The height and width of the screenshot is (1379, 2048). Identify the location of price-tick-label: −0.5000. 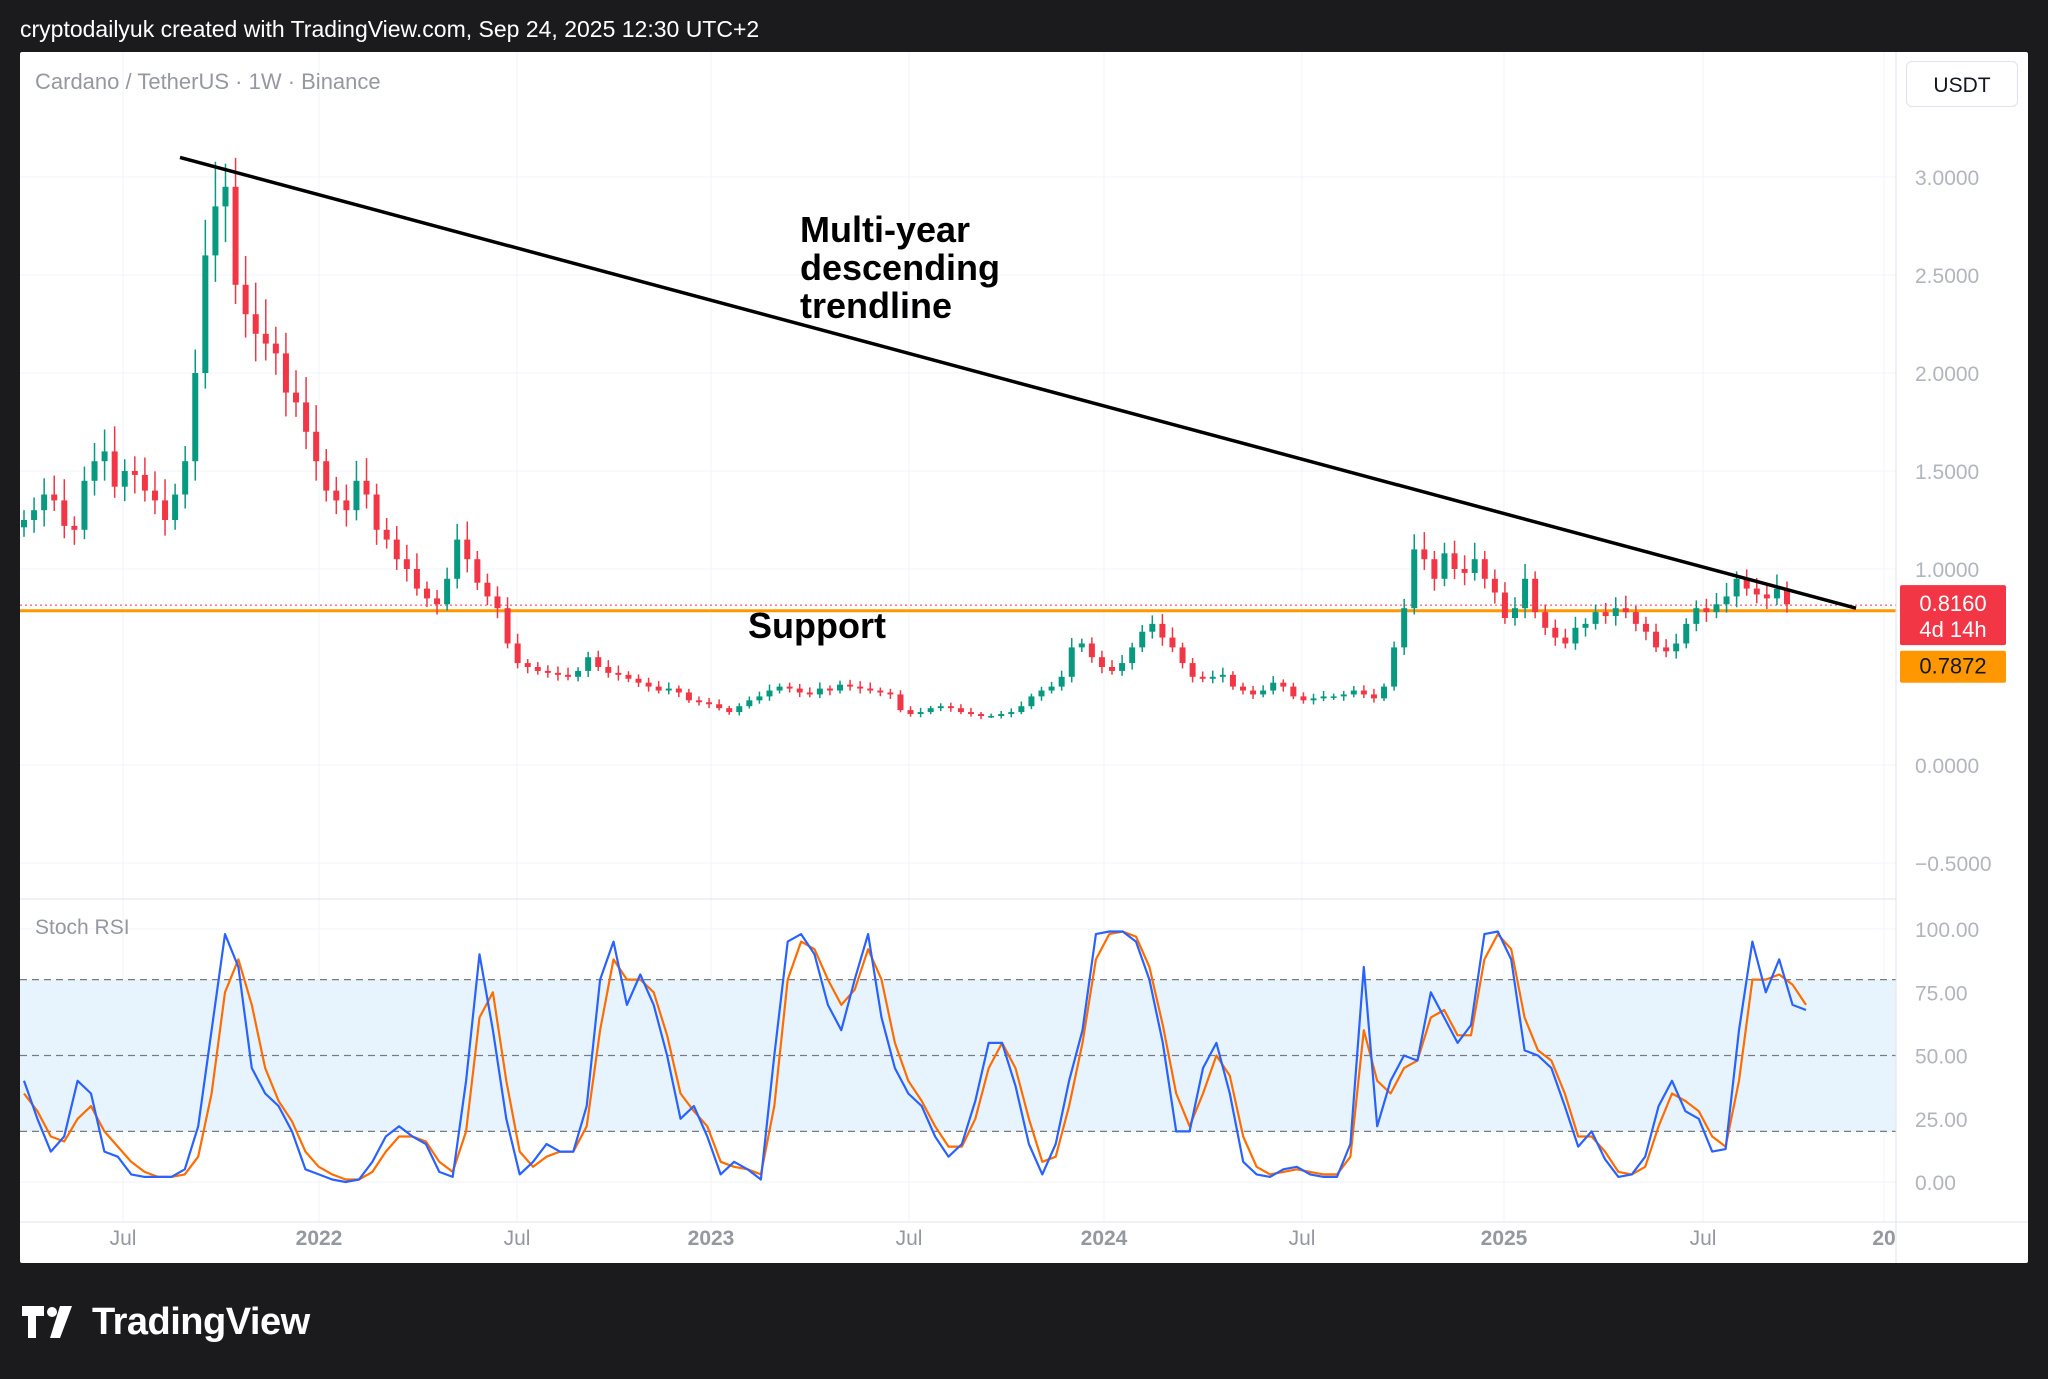
(1953, 864).